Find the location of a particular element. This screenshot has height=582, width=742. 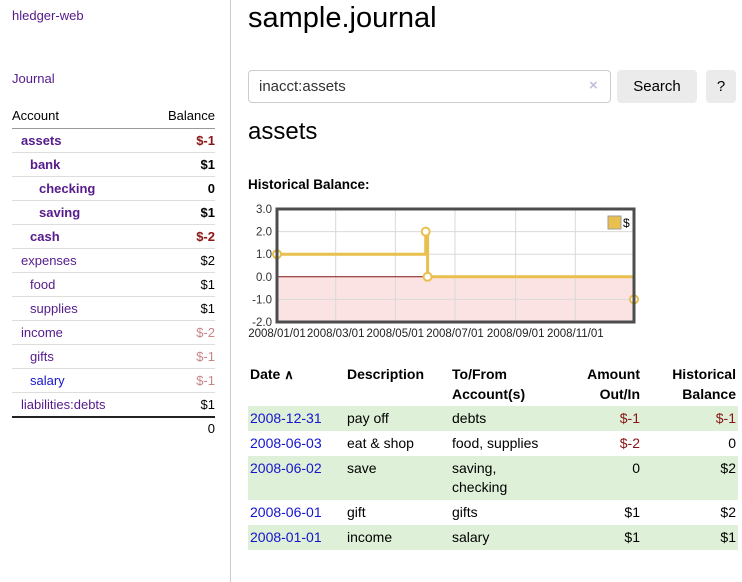

x-axis-tick-label: 2008/09/01 is located at coordinates (516, 334).